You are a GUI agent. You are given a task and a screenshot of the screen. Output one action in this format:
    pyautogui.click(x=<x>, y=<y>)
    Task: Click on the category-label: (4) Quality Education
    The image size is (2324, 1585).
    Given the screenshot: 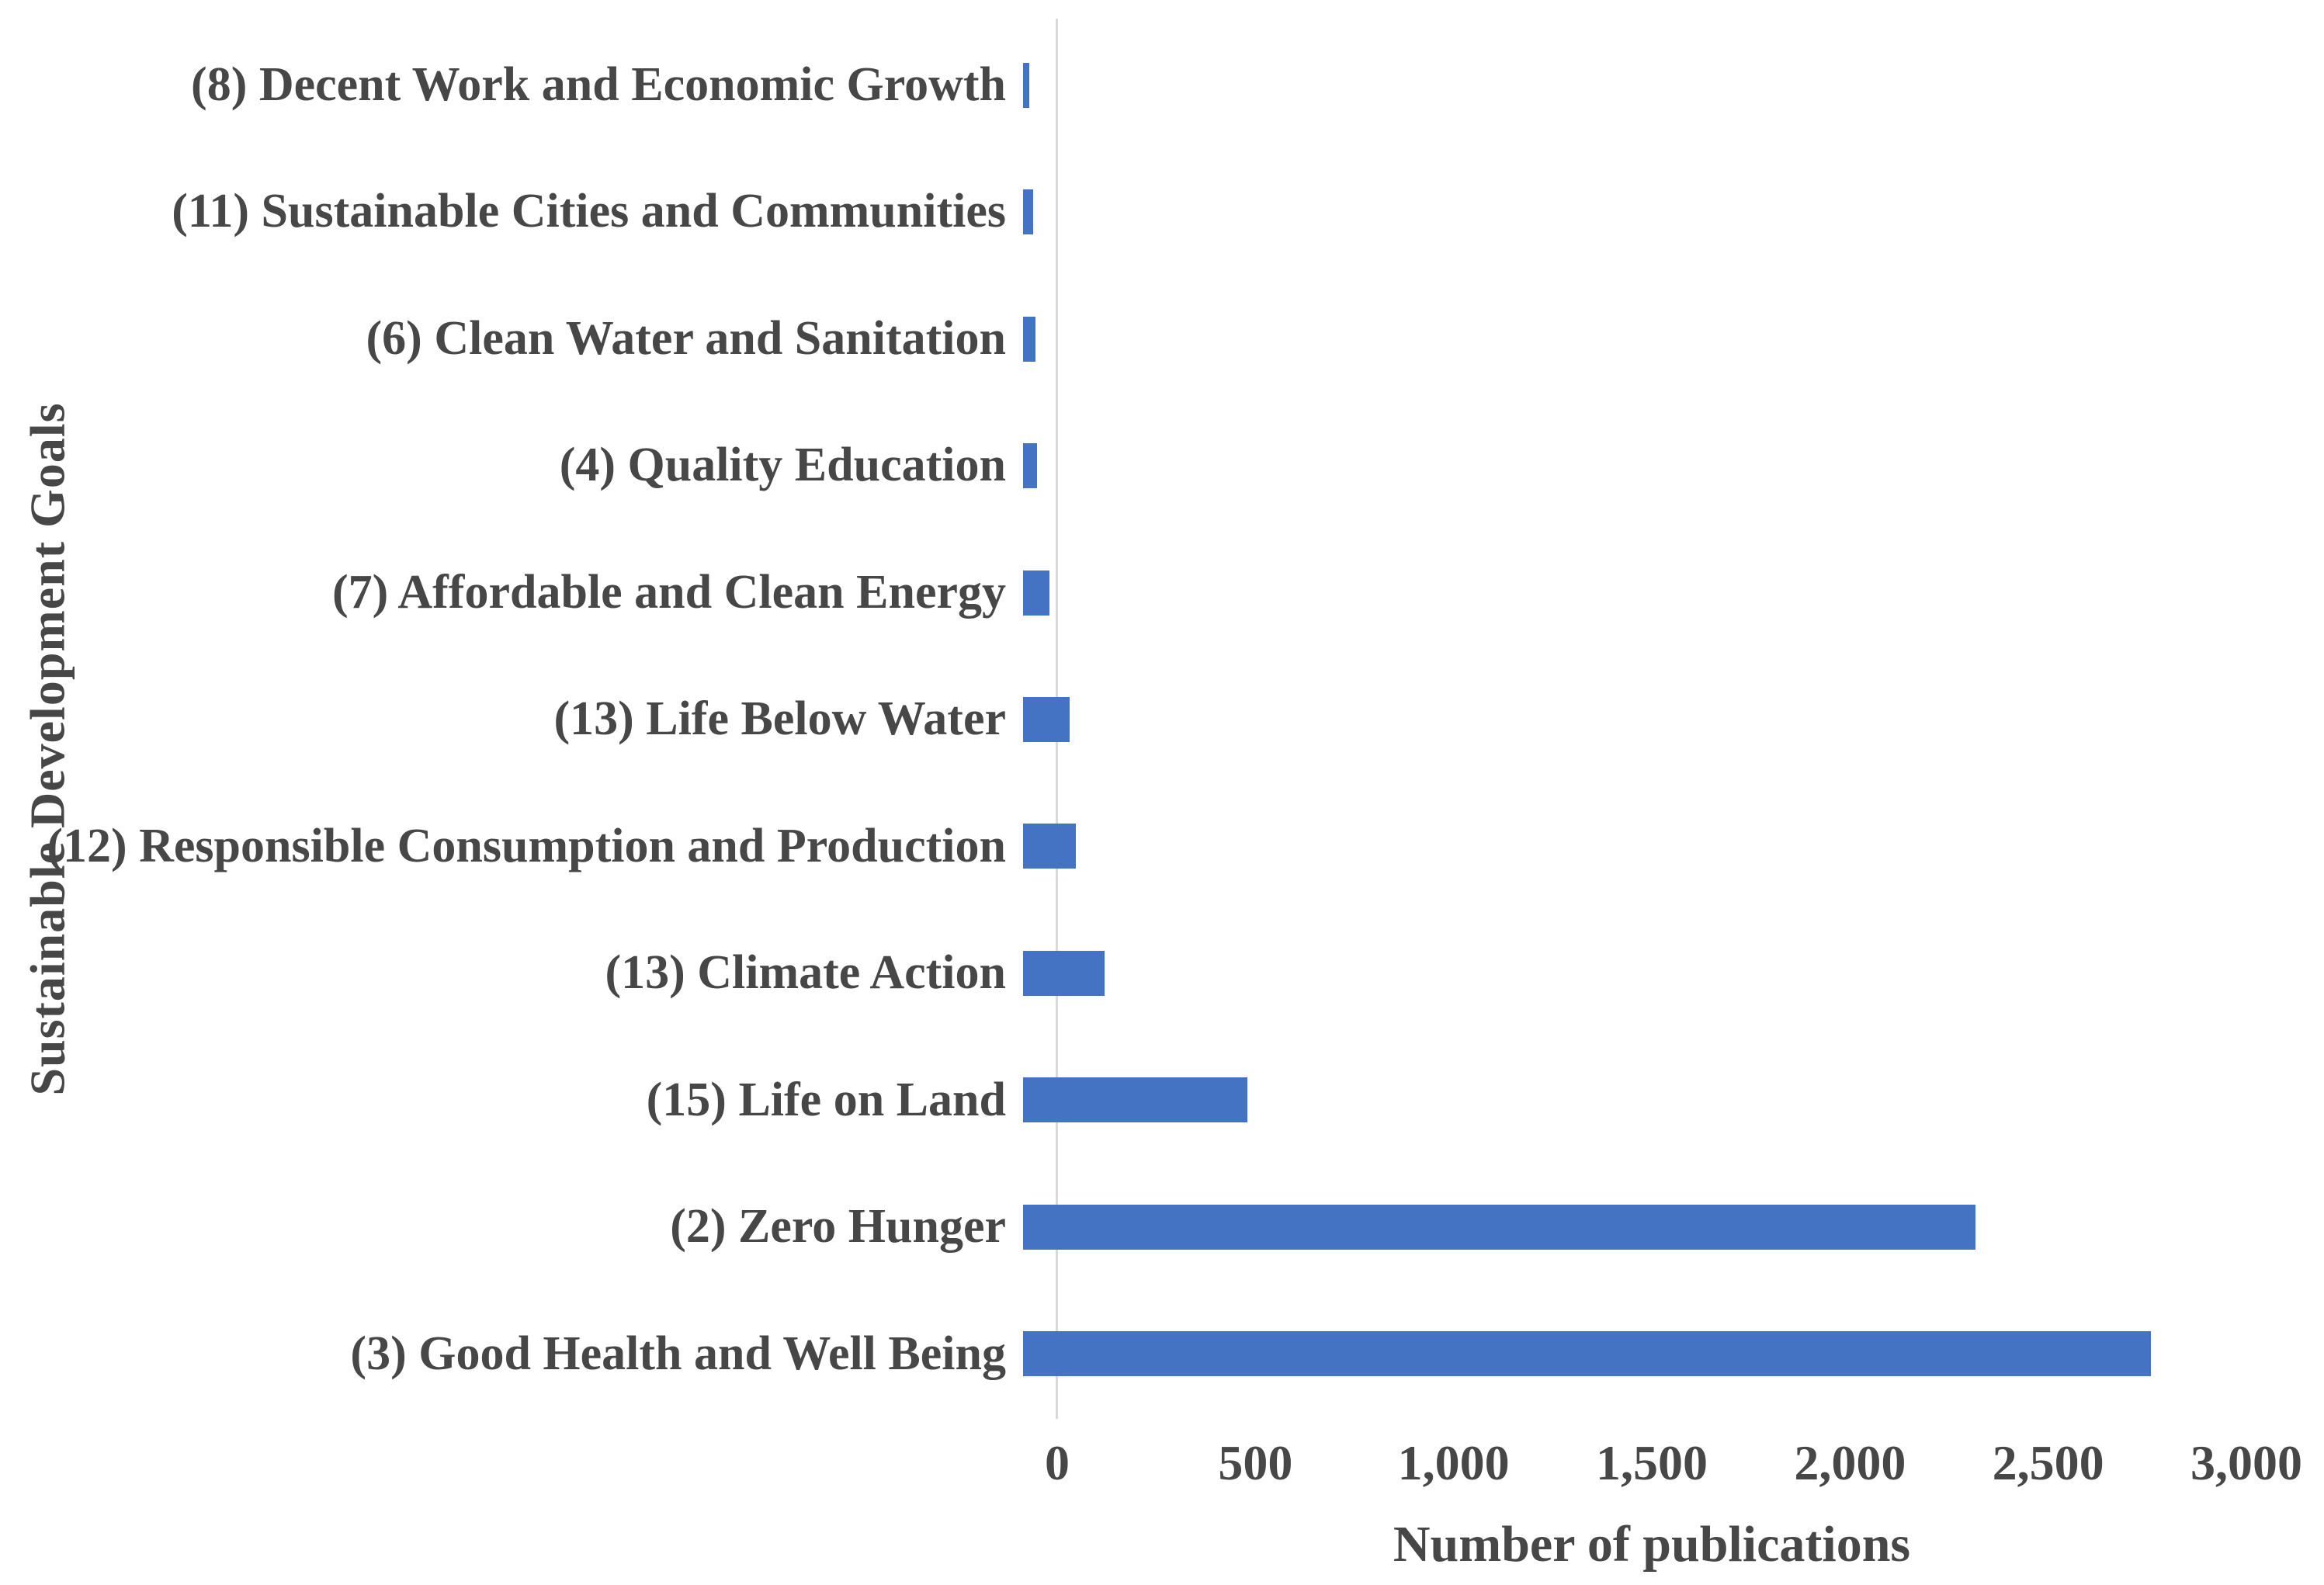 What is the action you would take?
    pyautogui.click(x=782, y=466)
    